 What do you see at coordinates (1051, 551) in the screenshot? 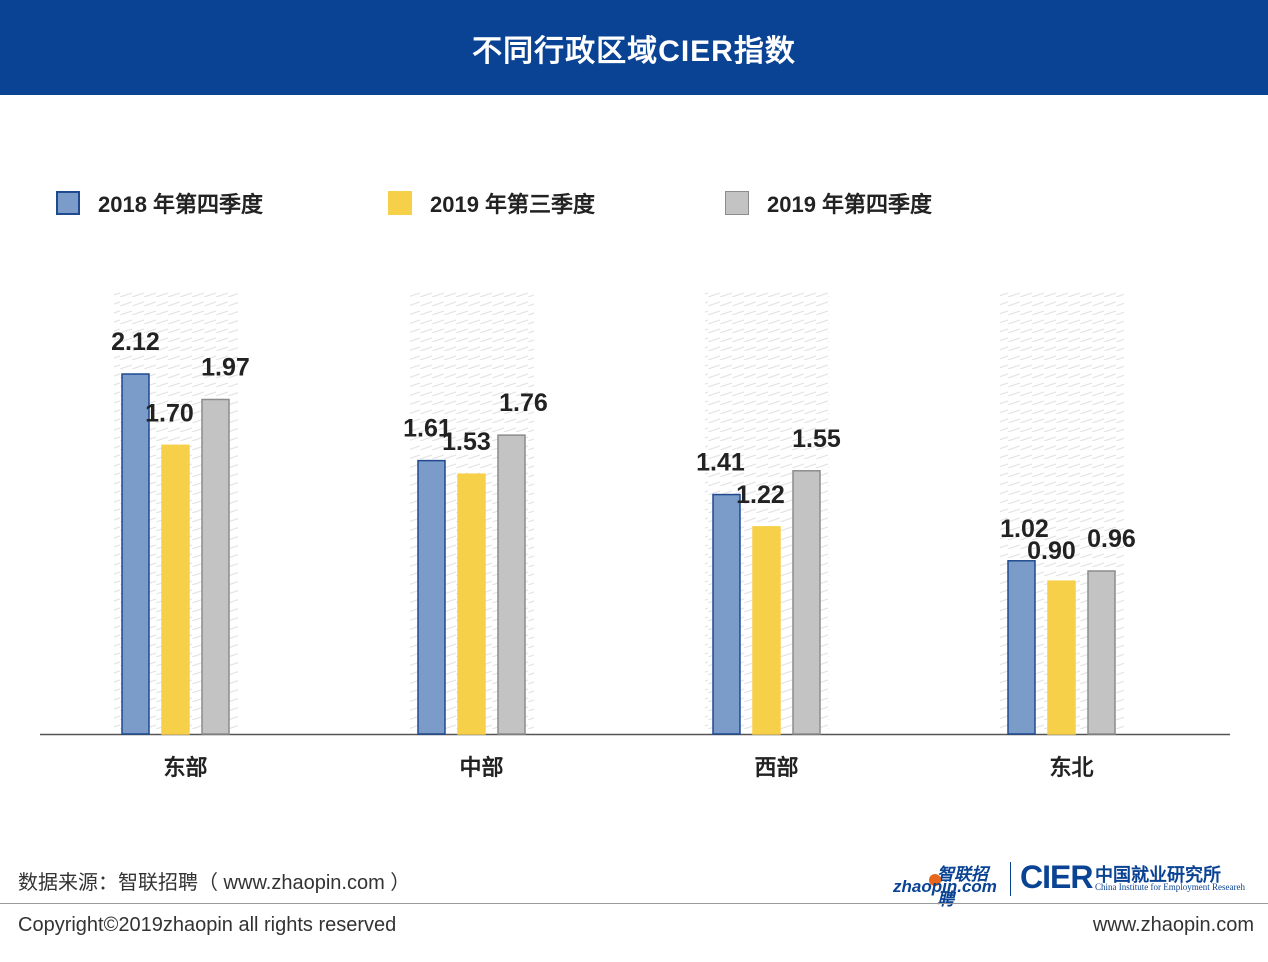
I see `data-label-东北-series-2: 0.90` at bounding box center [1051, 551].